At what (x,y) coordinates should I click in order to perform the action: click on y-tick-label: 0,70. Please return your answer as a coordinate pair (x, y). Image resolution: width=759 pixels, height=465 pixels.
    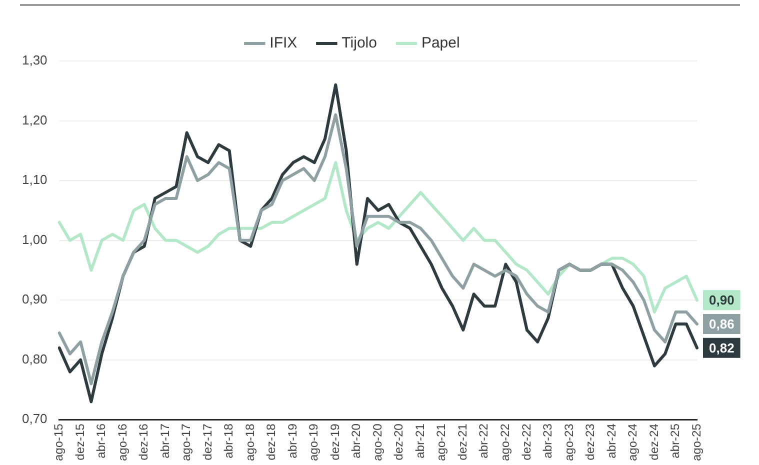
    Looking at the image, I should click on (35, 418).